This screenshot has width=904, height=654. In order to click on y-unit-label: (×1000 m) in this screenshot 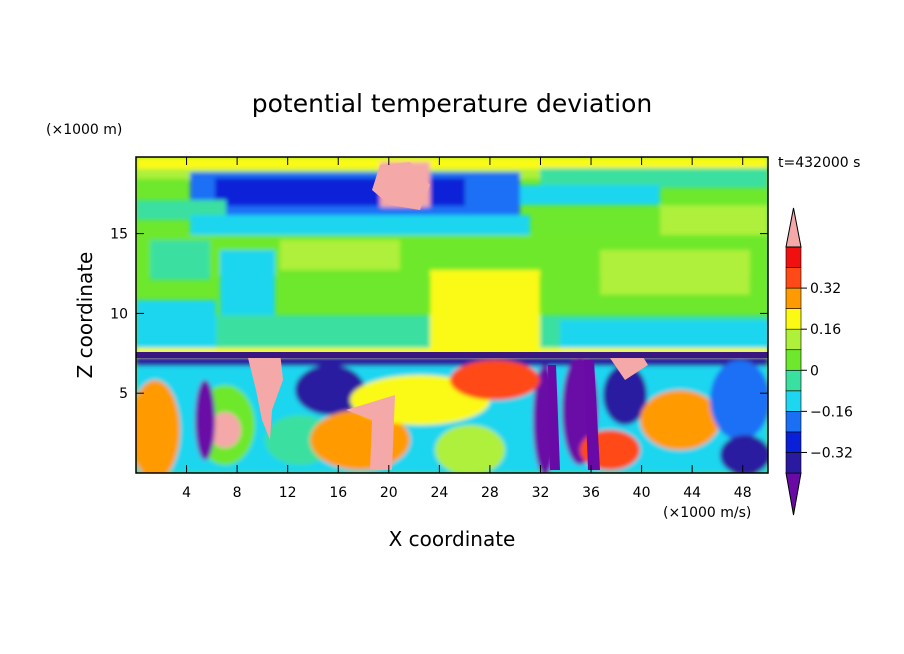, I will do `click(84, 130)`.